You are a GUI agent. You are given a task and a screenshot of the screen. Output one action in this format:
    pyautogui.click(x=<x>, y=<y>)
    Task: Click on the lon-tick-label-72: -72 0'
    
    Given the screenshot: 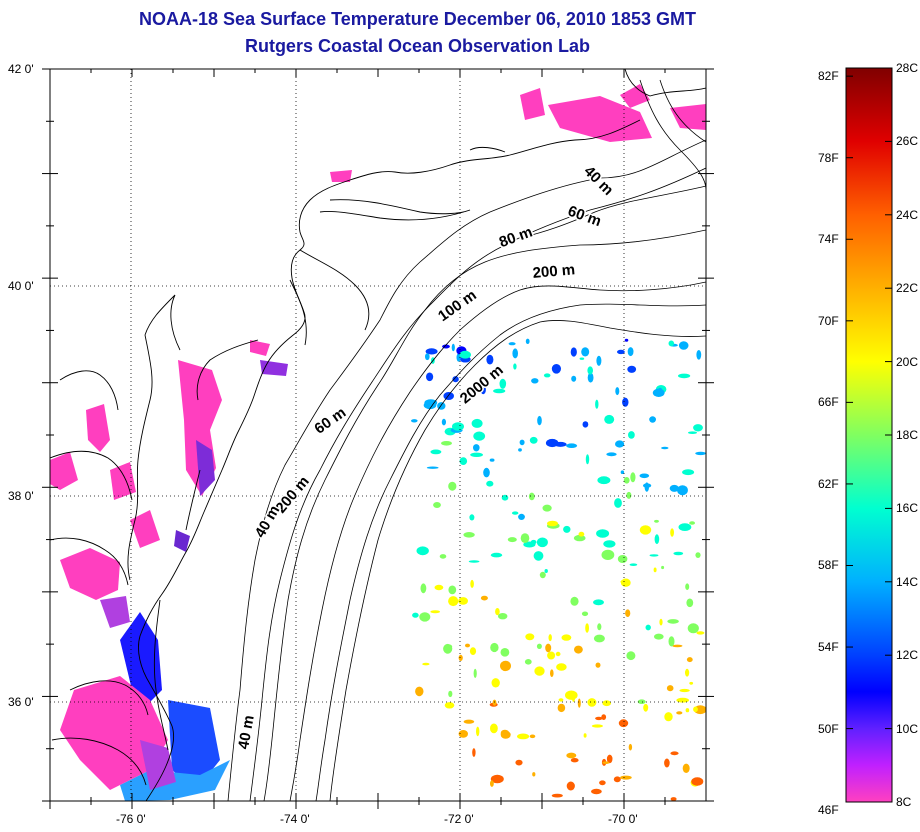 What is the action you would take?
    pyautogui.click(x=459, y=819)
    